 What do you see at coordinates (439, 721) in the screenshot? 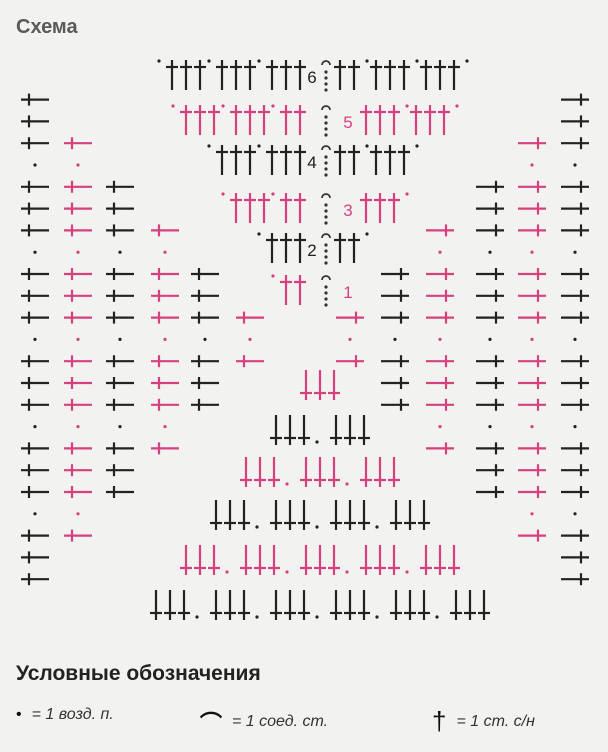
I see `double-crochet-icon: †` at bounding box center [439, 721].